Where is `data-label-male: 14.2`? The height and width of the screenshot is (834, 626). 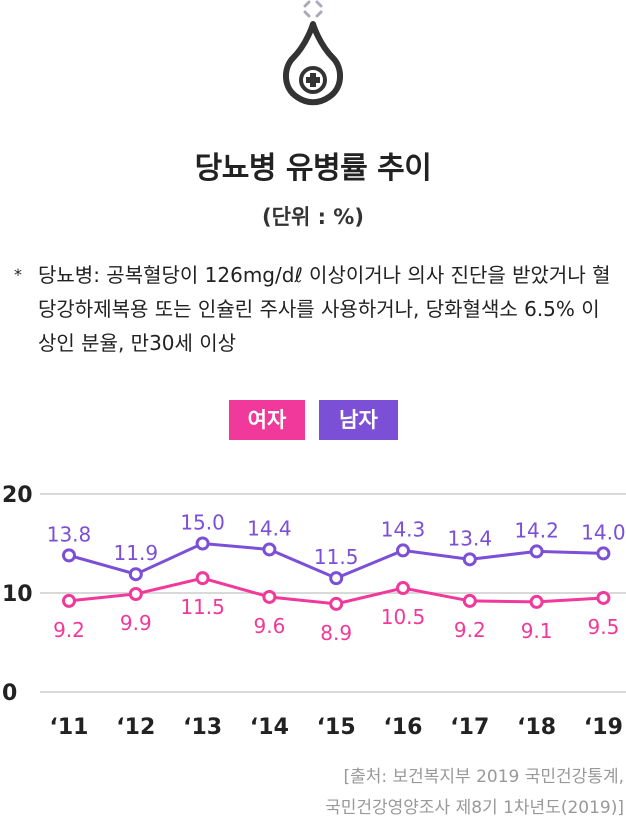
data-label-male: 14.2 is located at coordinates (536, 530).